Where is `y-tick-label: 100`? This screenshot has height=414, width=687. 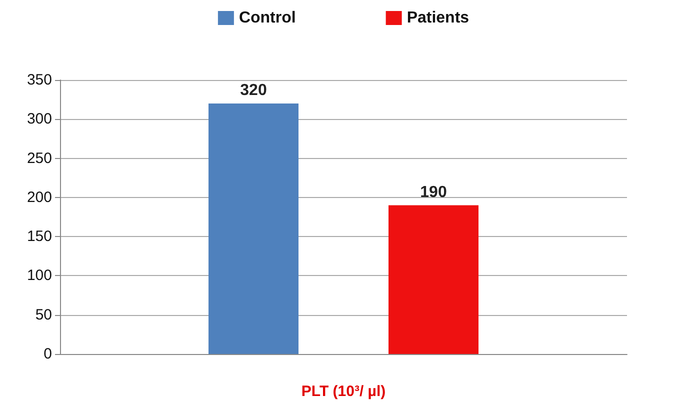 y-tick-label: 100 is located at coordinates (39, 275).